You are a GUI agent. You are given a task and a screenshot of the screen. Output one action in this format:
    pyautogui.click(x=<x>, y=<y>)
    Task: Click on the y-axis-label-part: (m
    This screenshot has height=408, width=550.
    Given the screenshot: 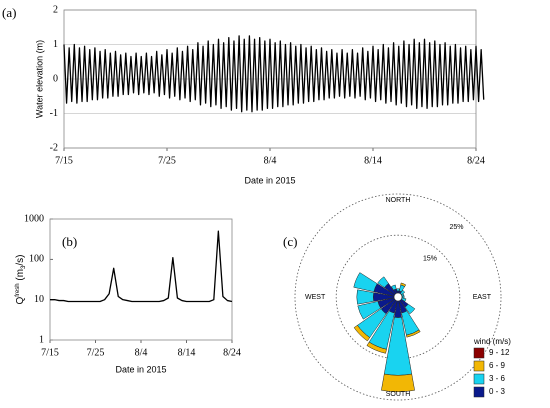 What is the action you would take?
    pyautogui.click(x=20, y=276)
    